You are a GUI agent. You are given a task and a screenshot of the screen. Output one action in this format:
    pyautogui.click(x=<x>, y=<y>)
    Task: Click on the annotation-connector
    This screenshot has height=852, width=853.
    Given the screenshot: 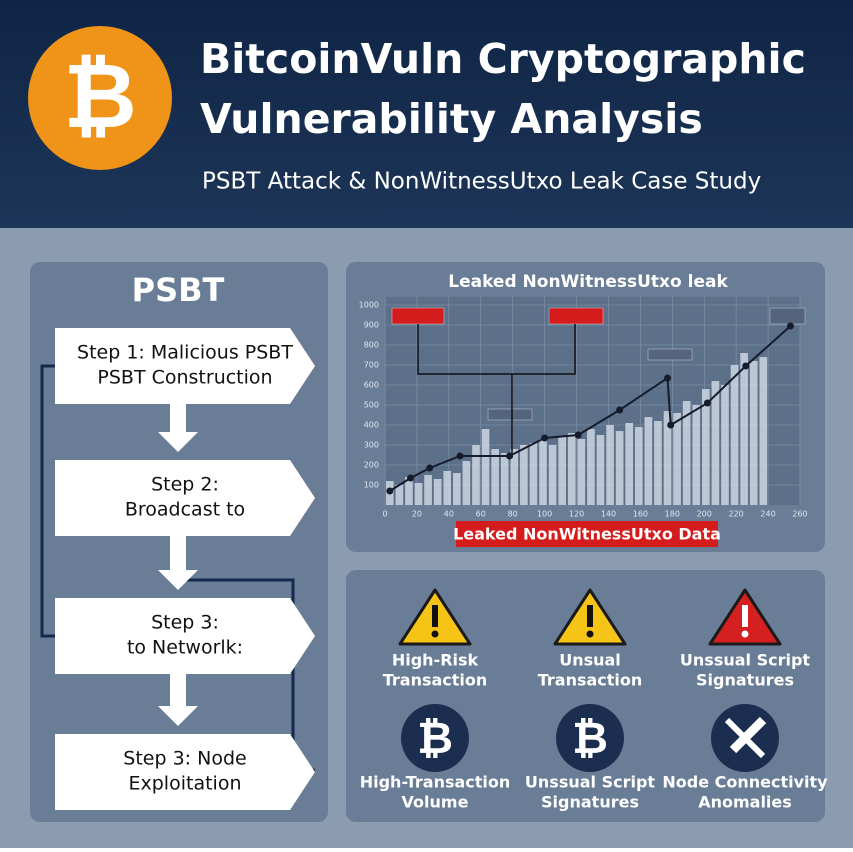 What is the action you would take?
    pyautogui.click(x=496, y=349)
    